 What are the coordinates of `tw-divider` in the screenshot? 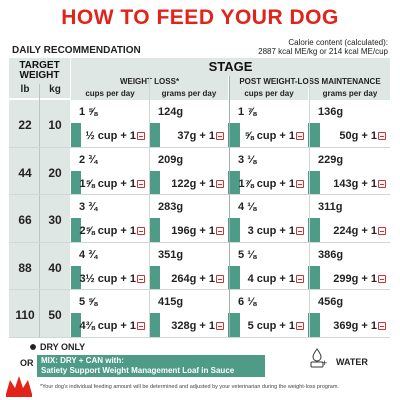 It's located at (39, 211).